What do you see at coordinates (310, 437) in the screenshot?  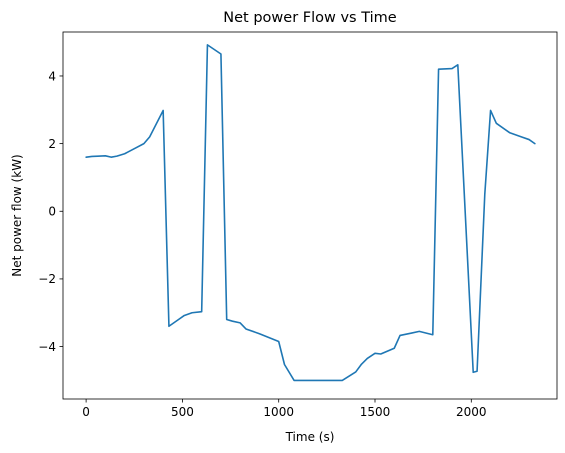 I see `x-axis-label: Time (s)` at bounding box center [310, 437].